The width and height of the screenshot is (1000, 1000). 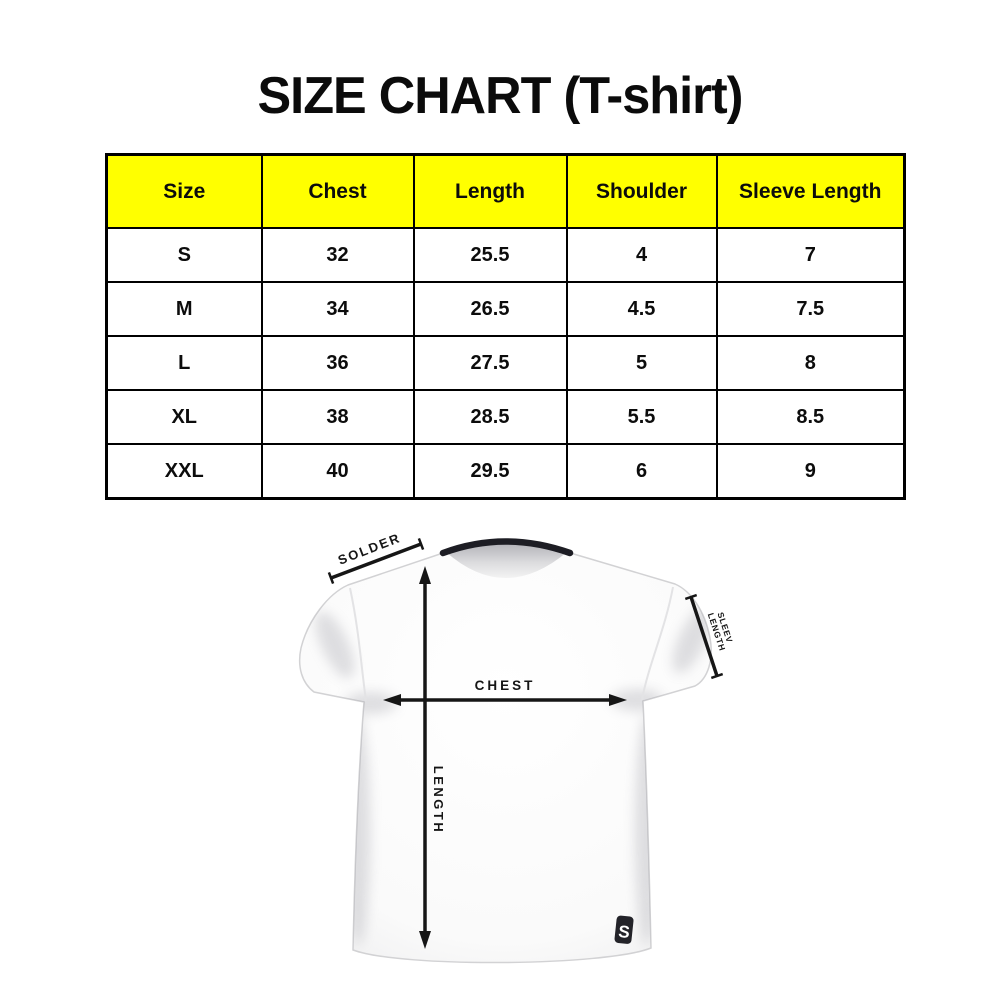 What do you see at coordinates (438, 800) in the screenshot?
I see `length-label: LENGTH` at bounding box center [438, 800].